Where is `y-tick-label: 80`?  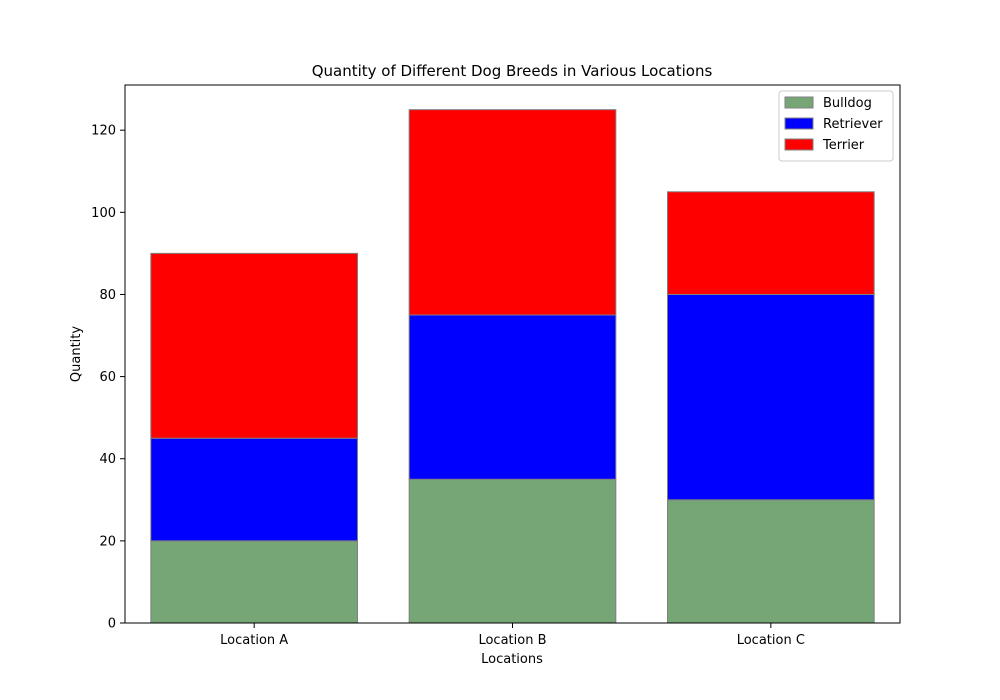
y-tick-label: 80 is located at coordinates (107, 295).